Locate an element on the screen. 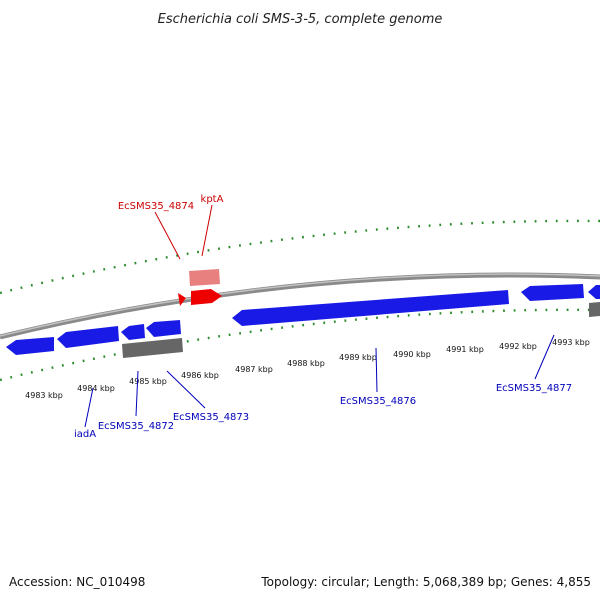 Image resolution: width=600 pixels, height=605 pixels. label-kpta: kptA is located at coordinates (212, 199).